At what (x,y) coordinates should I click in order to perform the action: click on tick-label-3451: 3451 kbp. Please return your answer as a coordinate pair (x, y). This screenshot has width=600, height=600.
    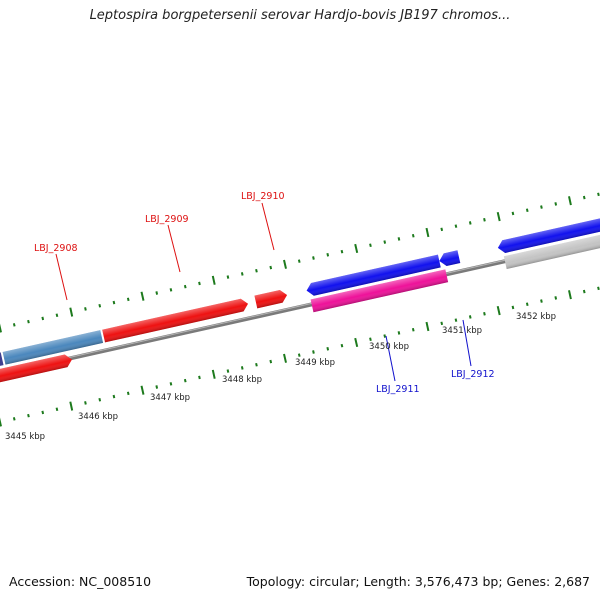
    Looking at the image, I should click on (462, 331).